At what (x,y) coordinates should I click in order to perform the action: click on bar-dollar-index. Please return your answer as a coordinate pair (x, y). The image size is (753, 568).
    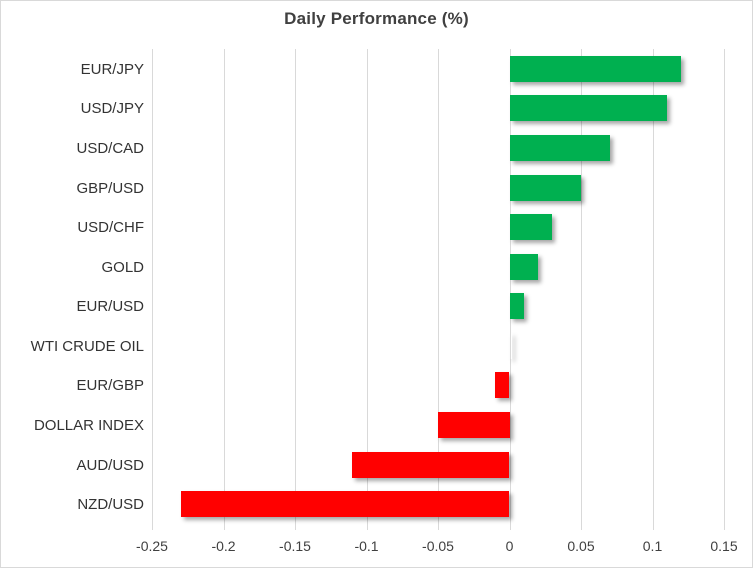
    Looking at the image, I should click on (474, 425).